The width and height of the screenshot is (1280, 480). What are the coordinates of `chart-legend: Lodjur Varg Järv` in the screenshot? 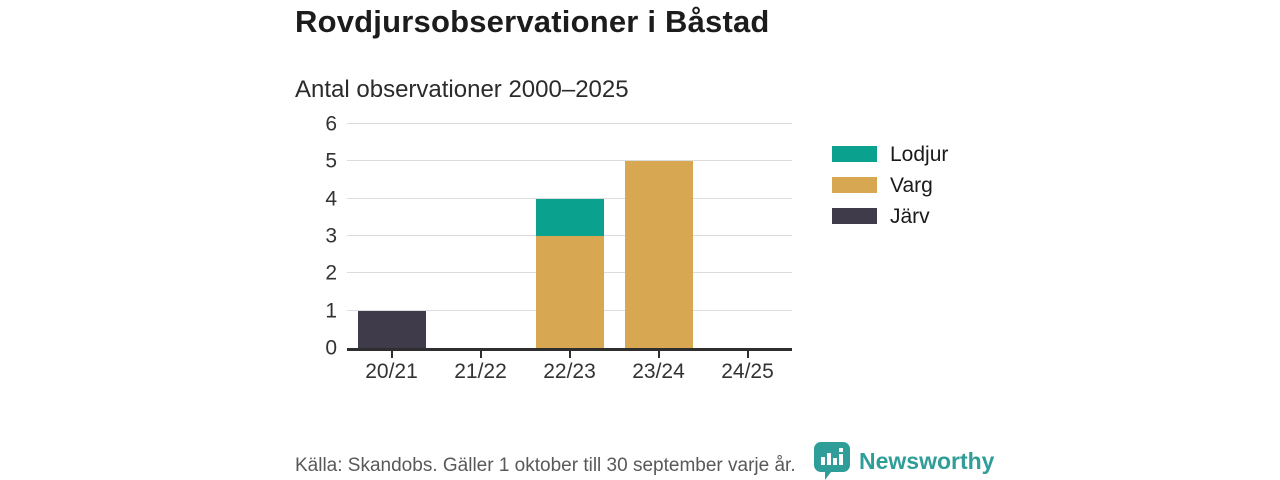 It's located at (890, 190).